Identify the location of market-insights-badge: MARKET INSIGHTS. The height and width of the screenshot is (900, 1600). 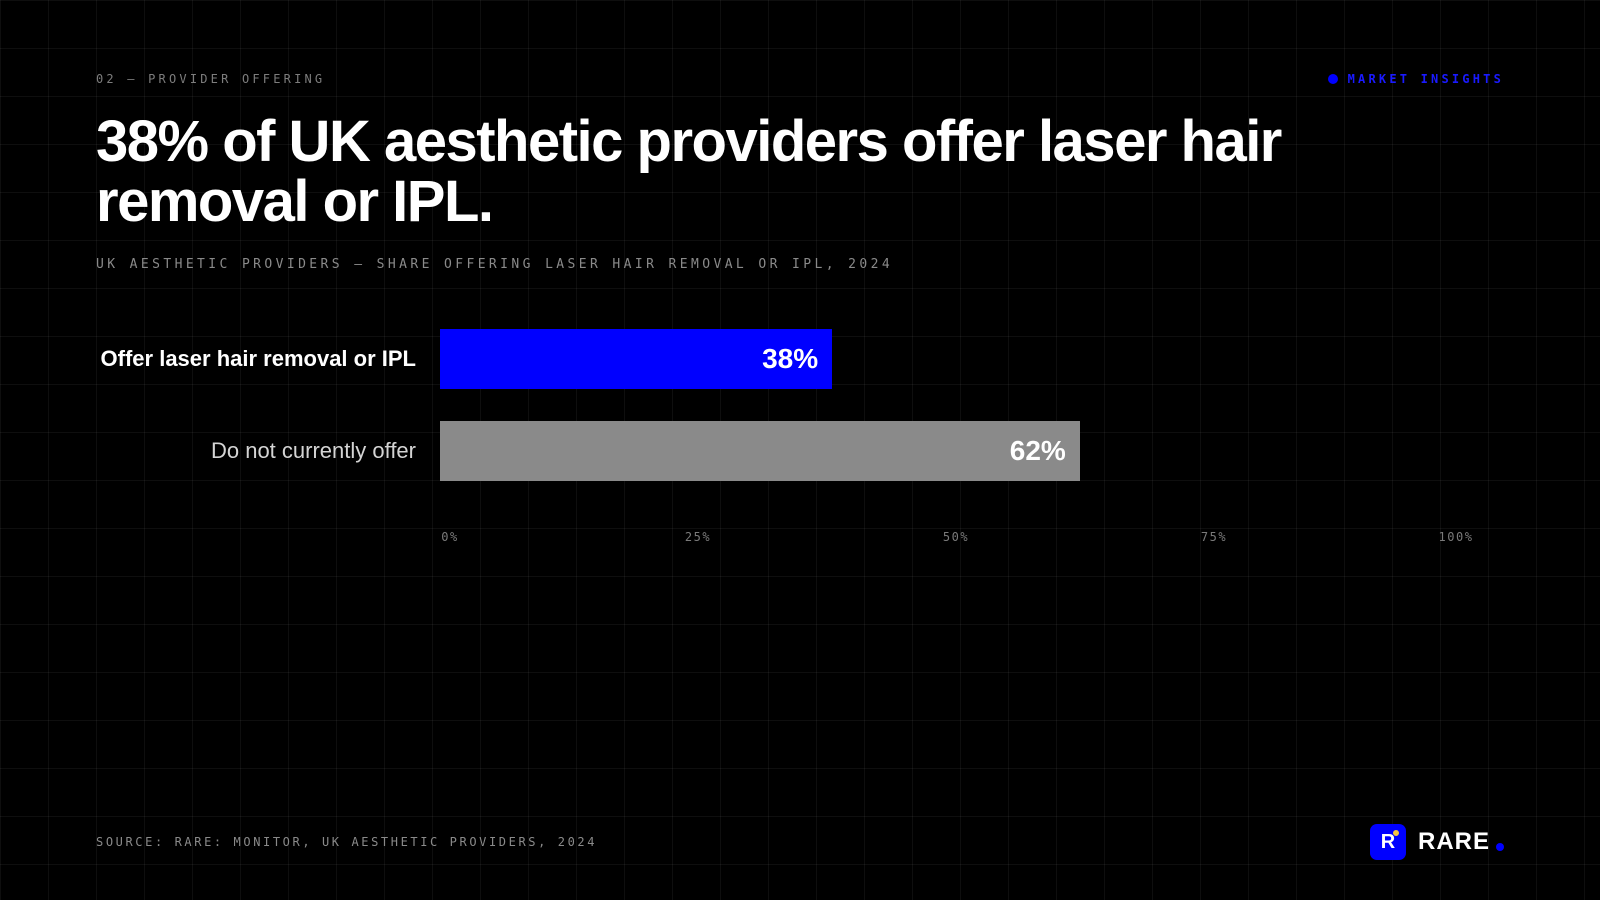
(1415, 79).